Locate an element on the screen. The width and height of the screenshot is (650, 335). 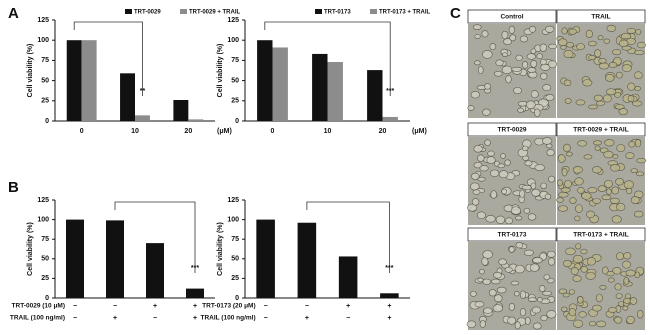
legend-swatch is located at coordinates (373, 11).